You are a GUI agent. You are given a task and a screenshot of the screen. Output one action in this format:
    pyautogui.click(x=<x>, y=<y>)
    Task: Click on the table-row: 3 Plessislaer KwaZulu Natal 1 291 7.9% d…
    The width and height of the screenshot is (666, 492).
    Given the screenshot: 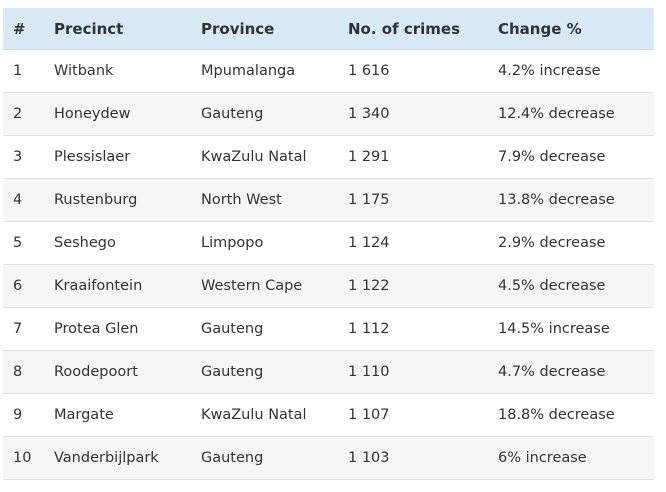 What is the action you would take?
    pyautogui.click(x=328, y=157)
    